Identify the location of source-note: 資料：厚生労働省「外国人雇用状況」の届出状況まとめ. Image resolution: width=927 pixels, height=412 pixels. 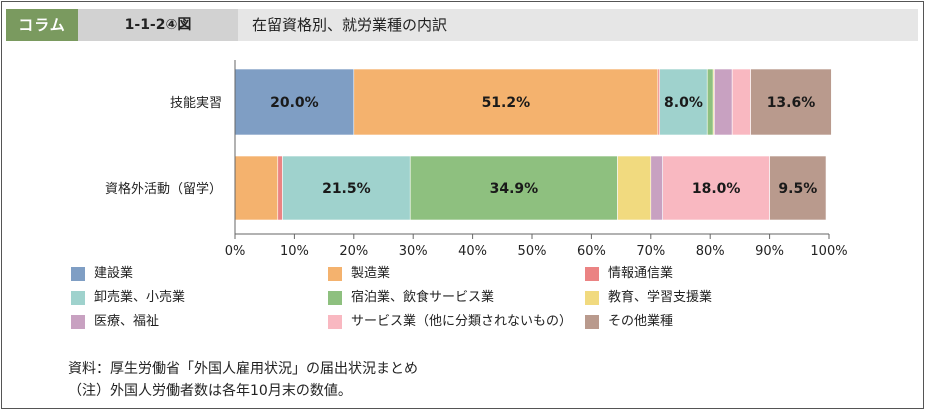
(243, 369).